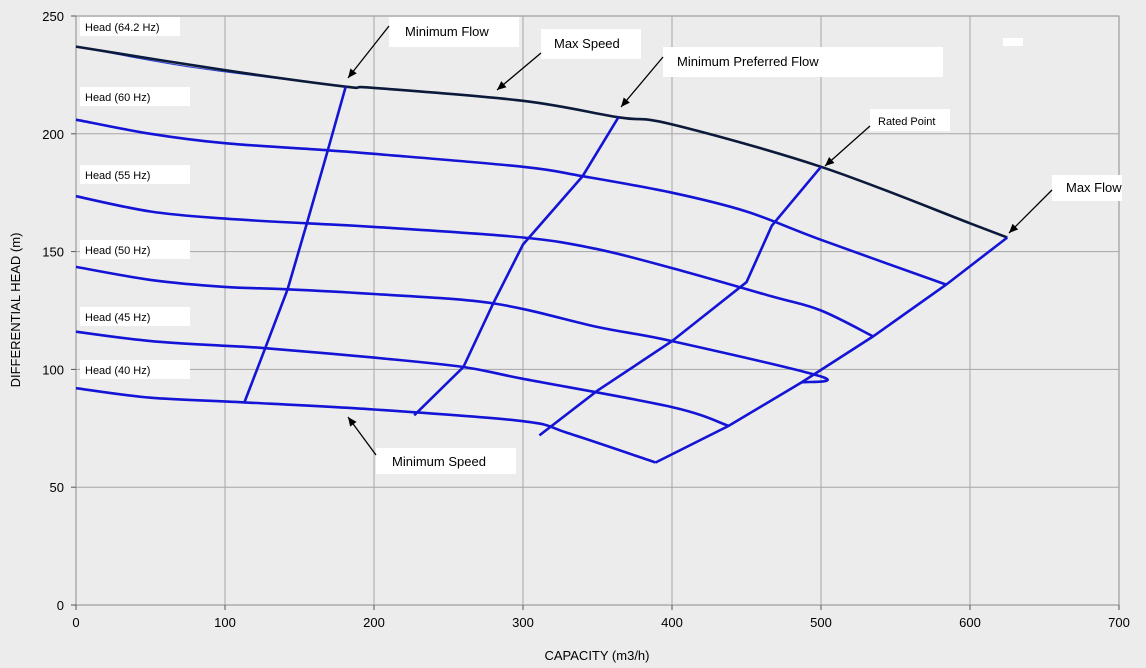 This screenshot has width=1146, height=668. What do you see at coordinates (53, 369) in the screenshot?
I see `y-tick-label: 100` at bounding box center [53, 369].